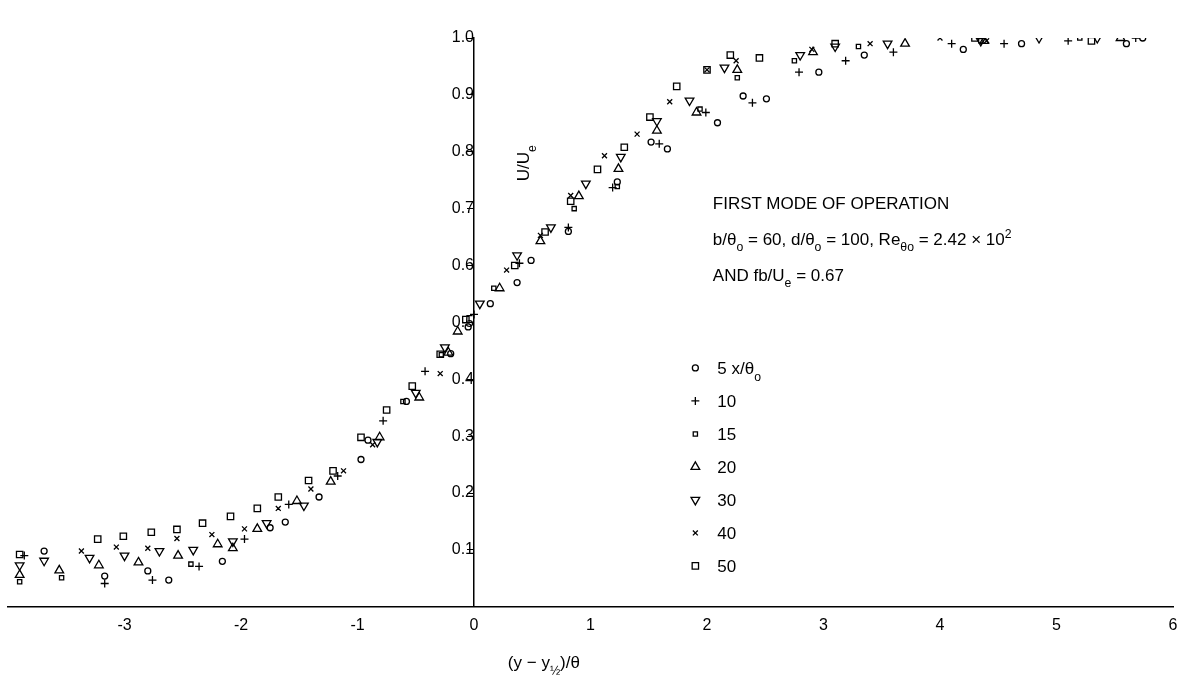  I want to click on x-tick-label: 3, so click(824, 624).